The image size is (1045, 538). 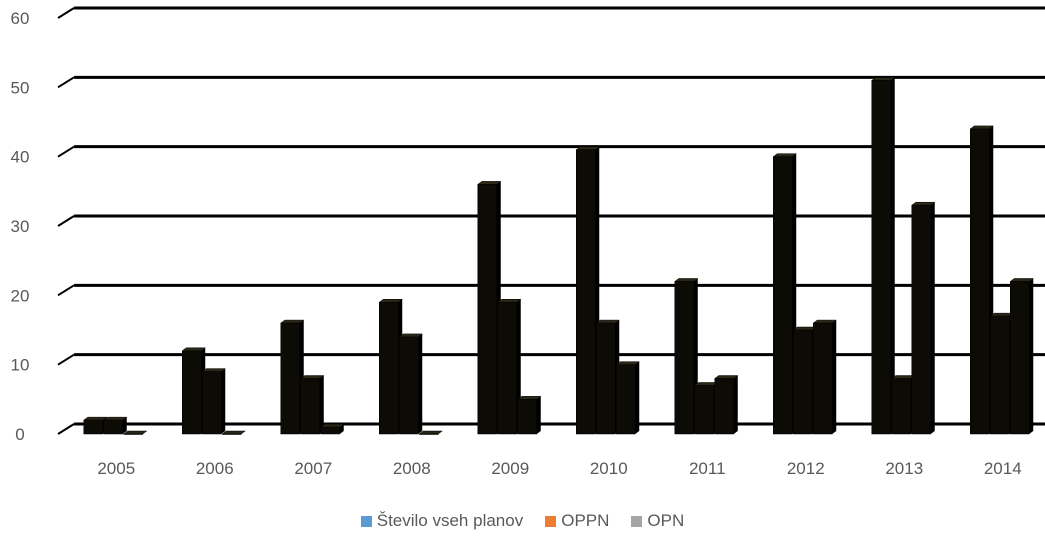 I want to click on x-tick-label: 2009, so click(x=510, y=468).